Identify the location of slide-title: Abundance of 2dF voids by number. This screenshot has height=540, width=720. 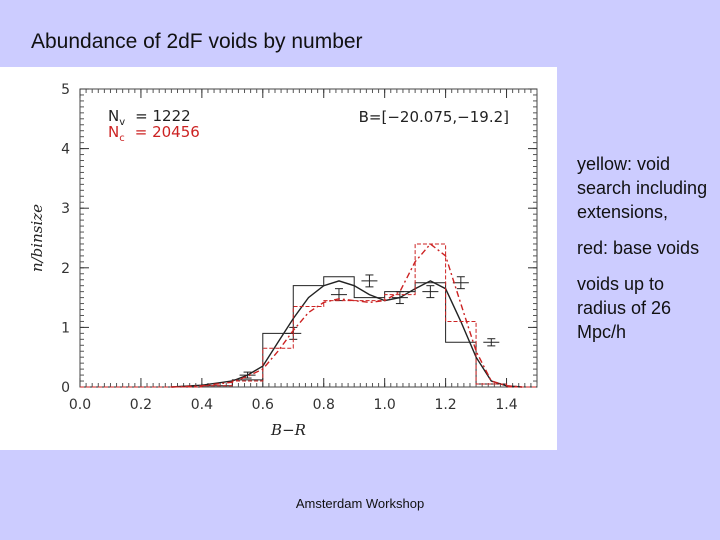
(197, 41).